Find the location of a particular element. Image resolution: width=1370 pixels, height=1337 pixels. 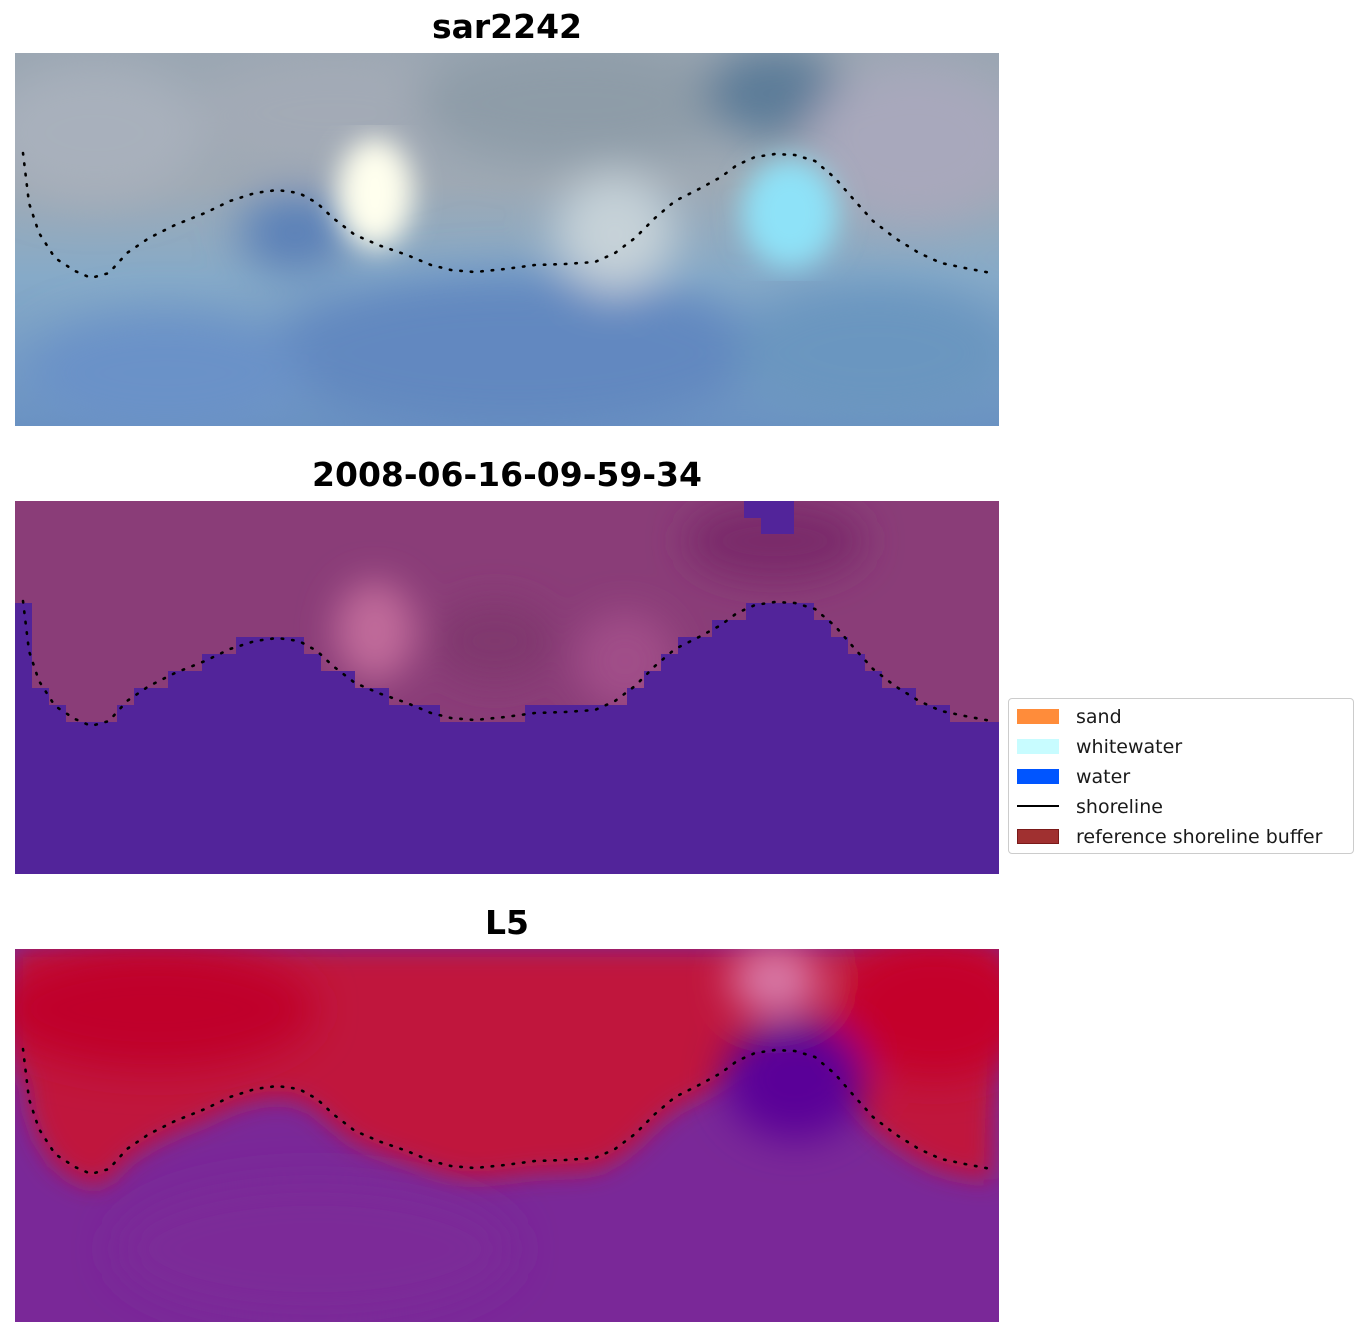

legend-item-shoreline: shoreline is located at coordinates (1181, 806).